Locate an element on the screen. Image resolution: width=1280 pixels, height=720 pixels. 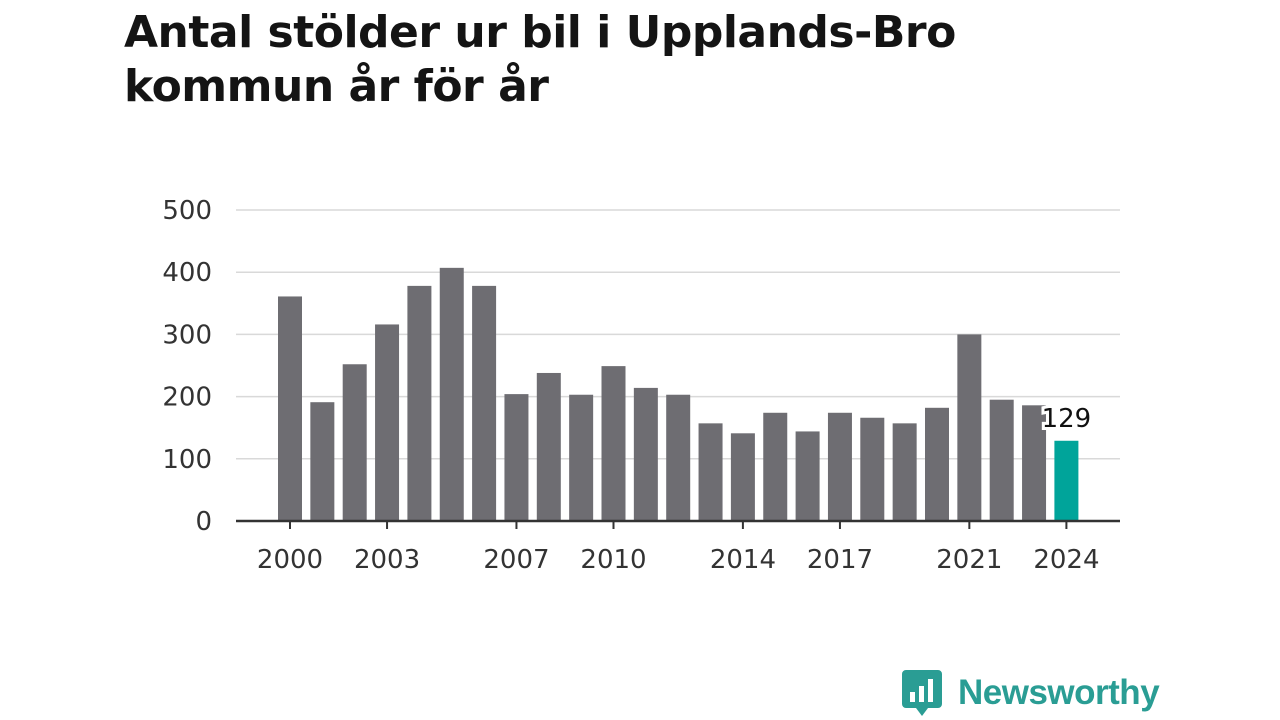
bar-2022 is located at coordinates (1001, 460).